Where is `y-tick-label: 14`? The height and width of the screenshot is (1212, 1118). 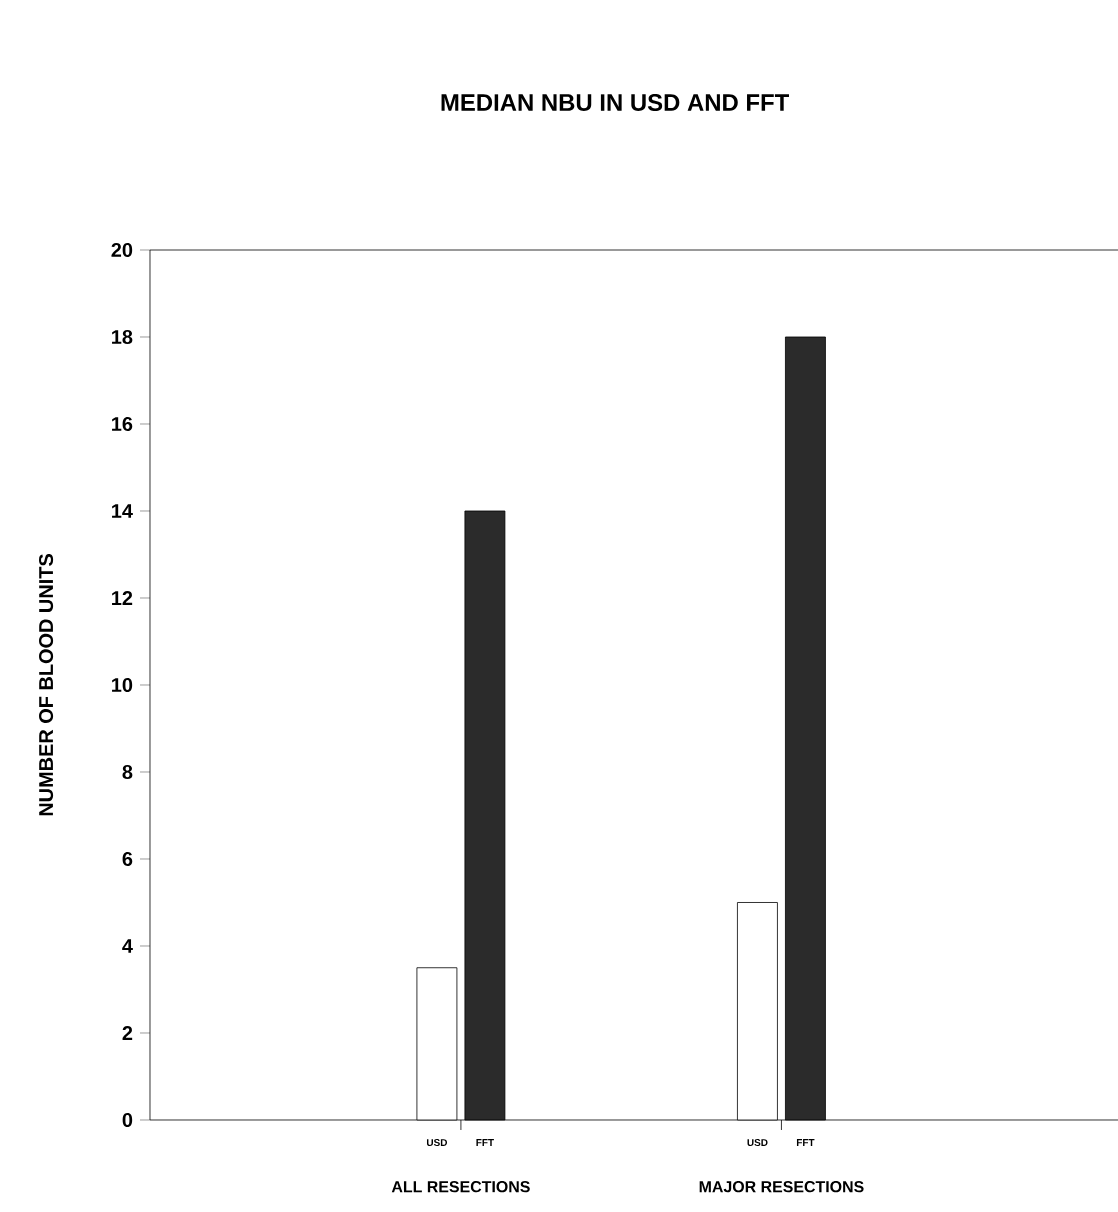
y-tick-label: 14 is located at coordinates (122, 511).